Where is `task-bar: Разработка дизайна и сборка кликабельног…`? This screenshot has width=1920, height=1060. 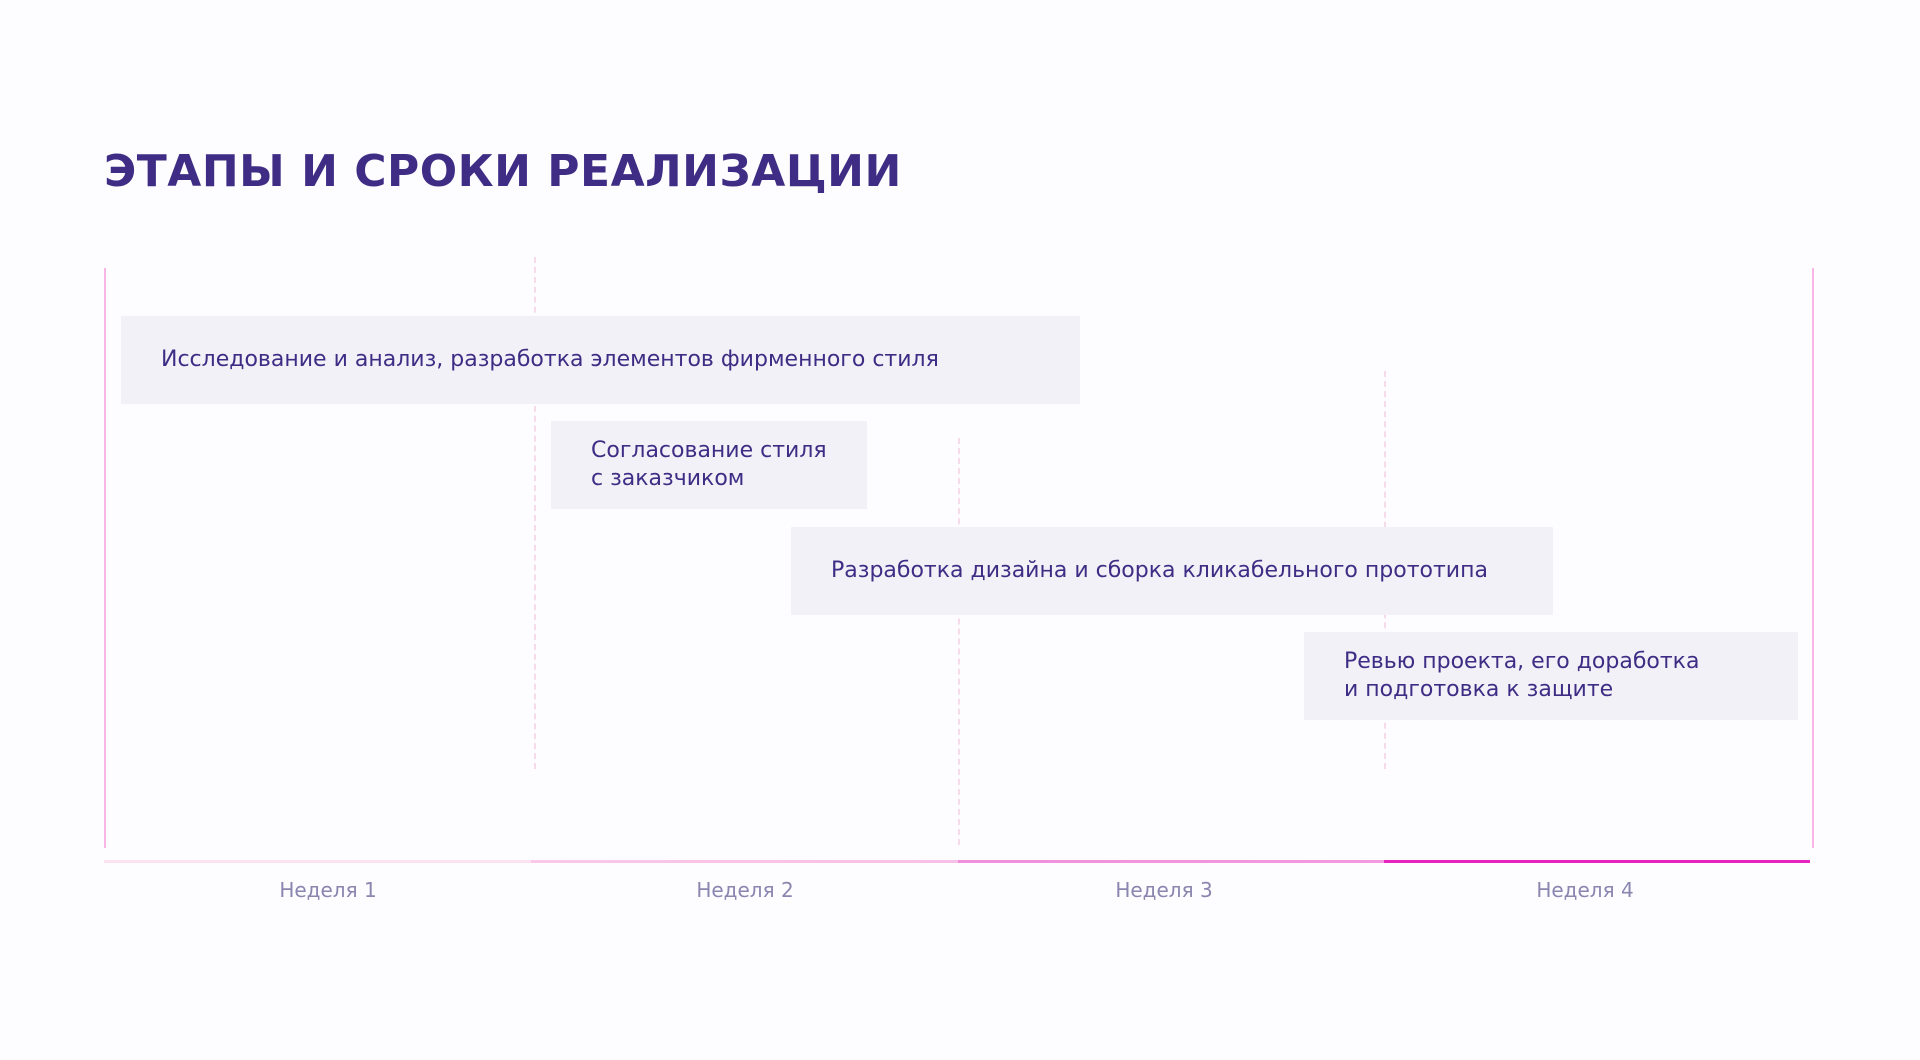
task-bar: Разработка дизайна и сборка кликабельног… is located at coordinates (1172, 571).